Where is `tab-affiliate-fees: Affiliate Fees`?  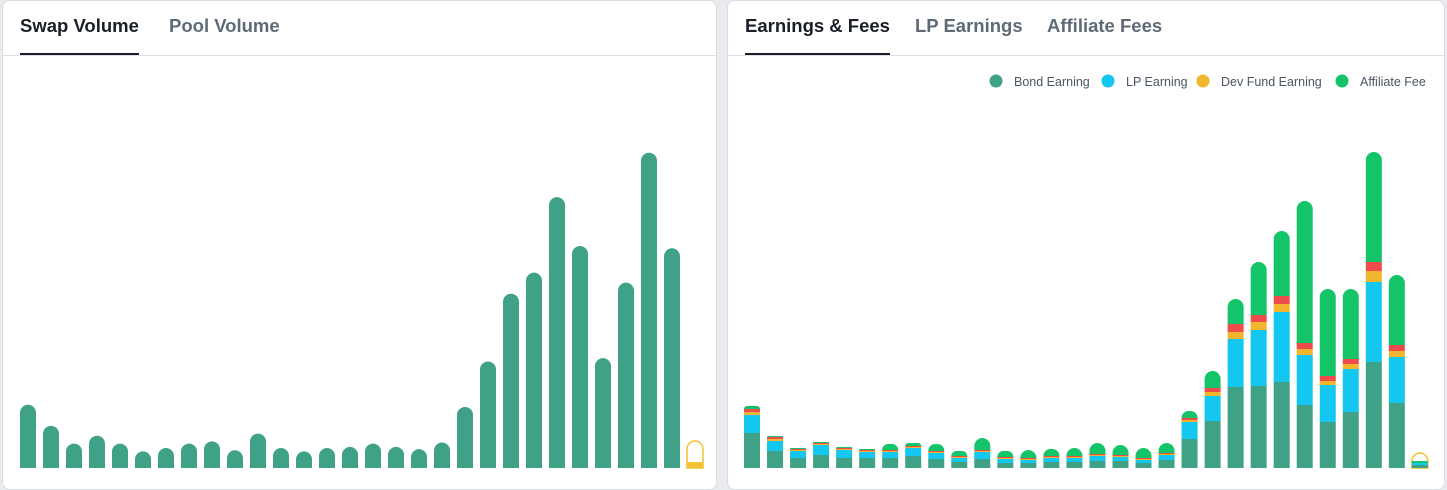 tab-affiliate-fees: Affiliate Fees is located at coordinates (1105, 25).